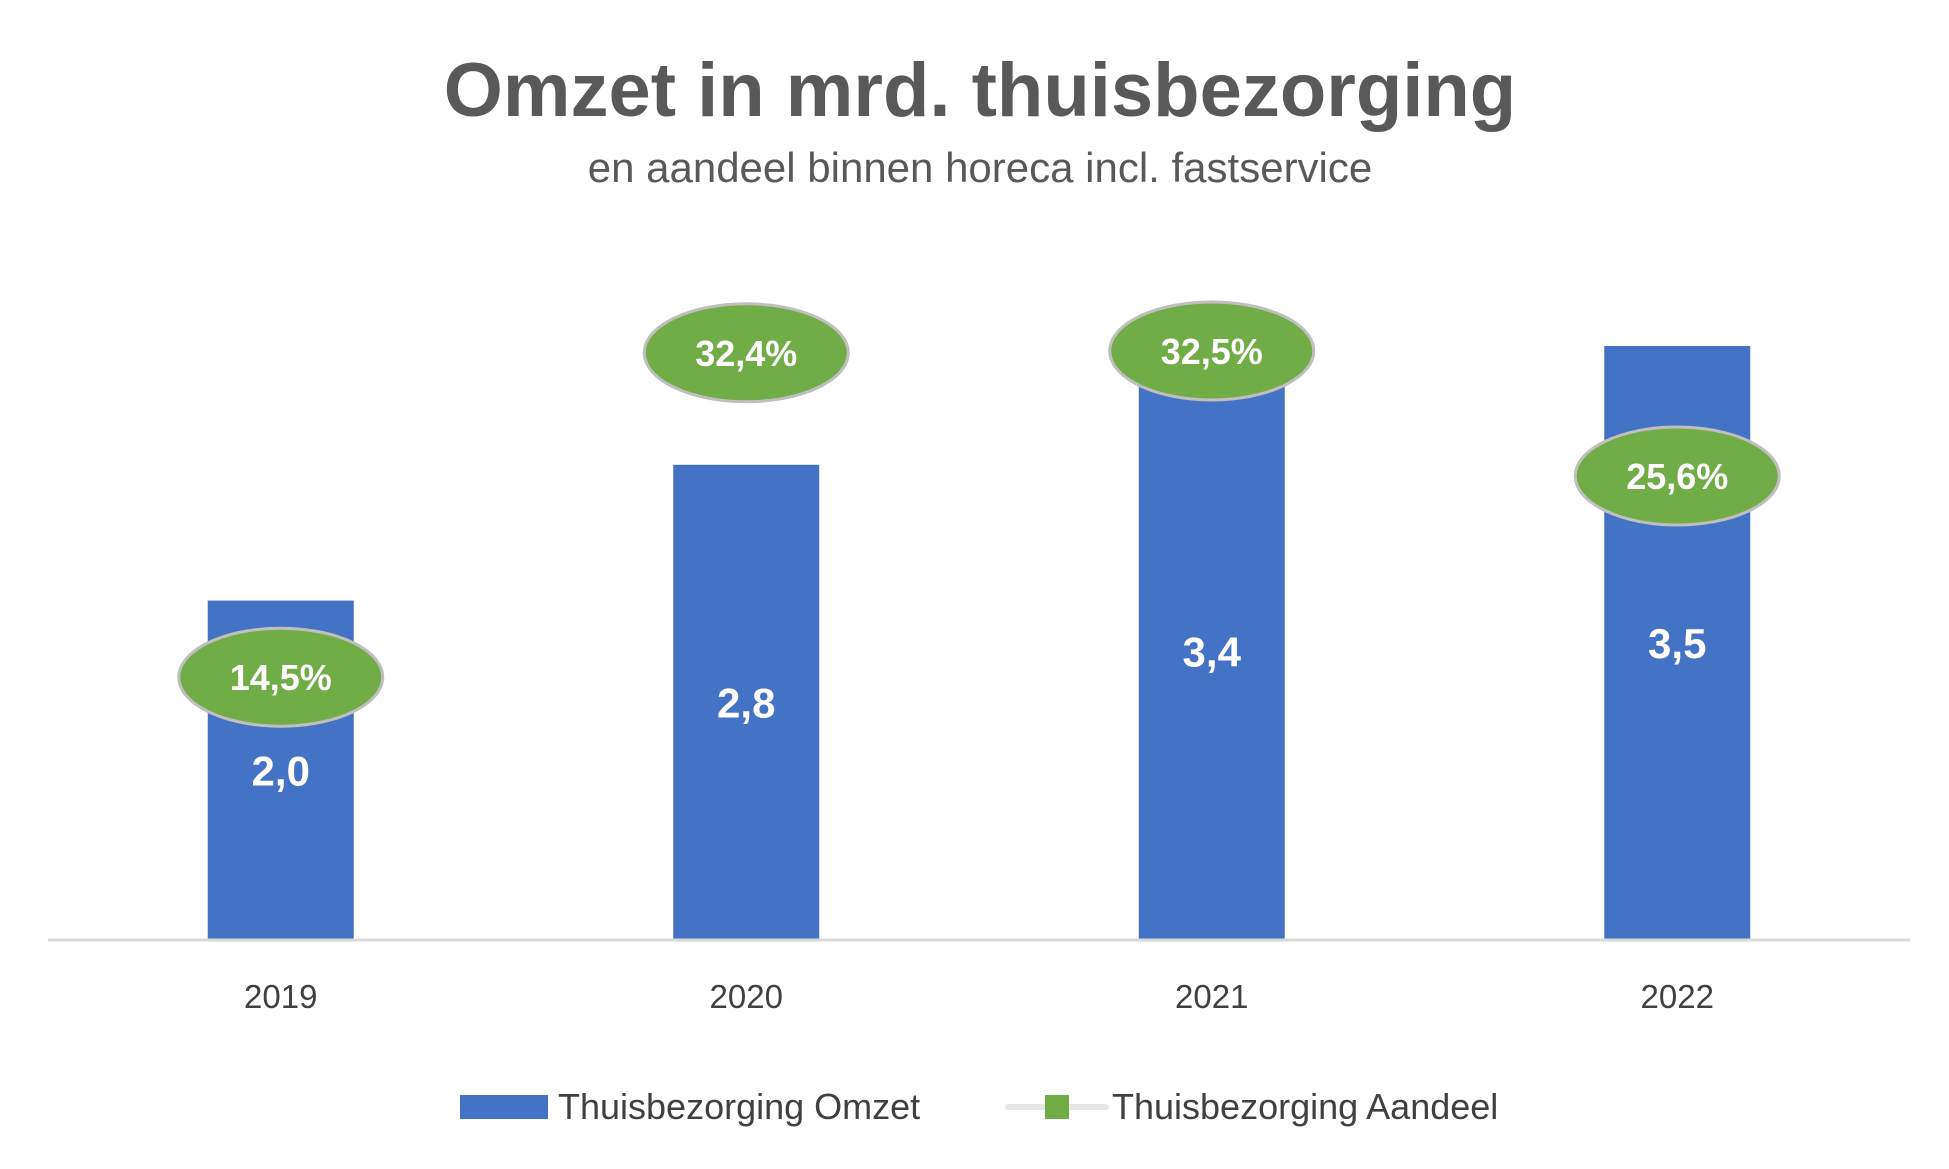 The height and width of the screenshot is (1169, 1949). I want to click on share-bubble-2021, so click(1212, 351).